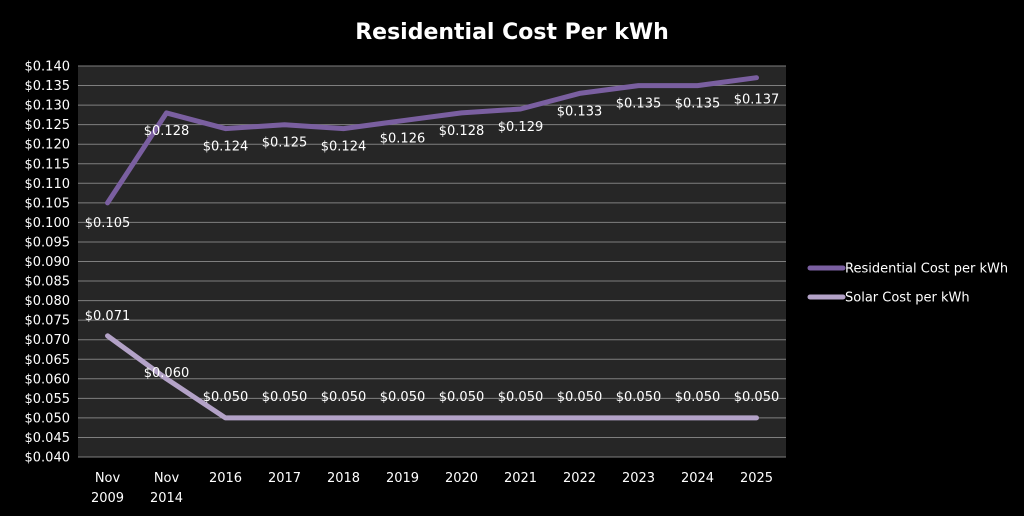  What do you see at coordinates (48, 203) in the screenshot?
I see `y-tick-label: $0.105` at bounding box center [48, 203].